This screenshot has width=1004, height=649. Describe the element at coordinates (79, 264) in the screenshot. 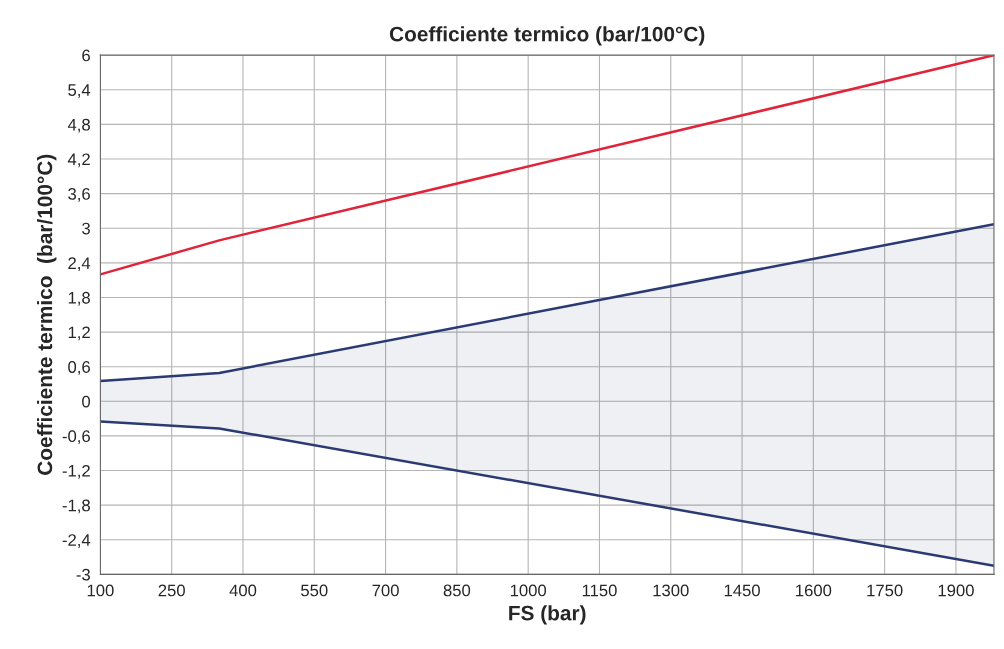

I see `y-tick-label: 2,4` at that location.